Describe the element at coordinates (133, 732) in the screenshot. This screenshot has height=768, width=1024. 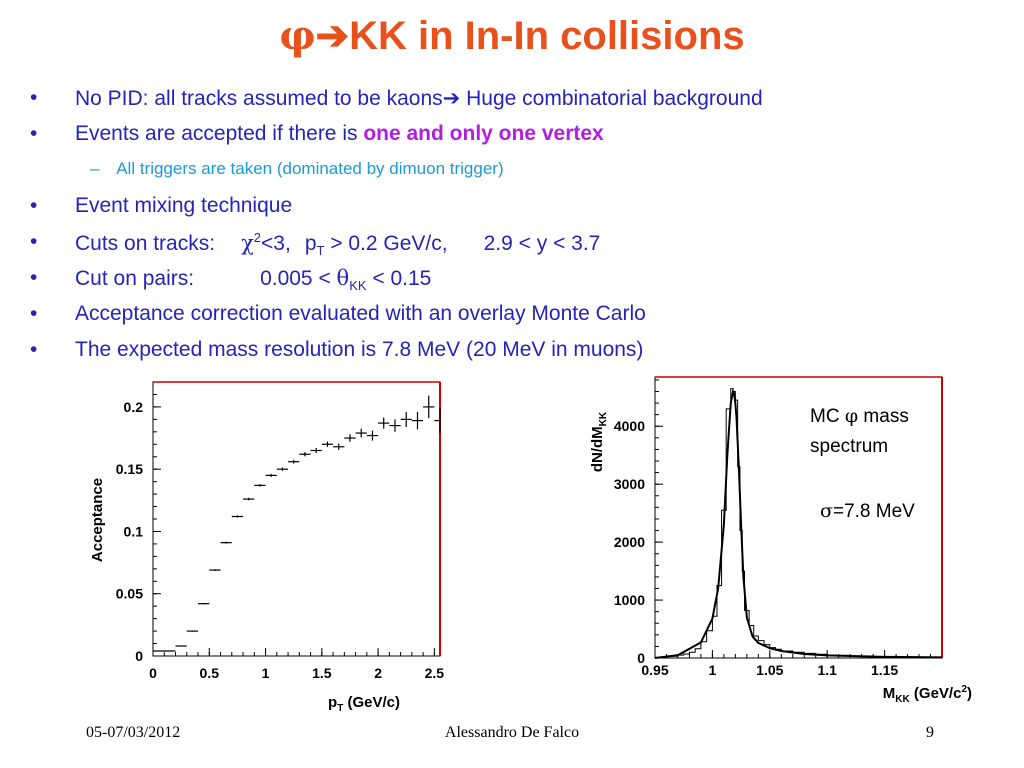
I see `footer-date: 05-07/03/2012` at that location.